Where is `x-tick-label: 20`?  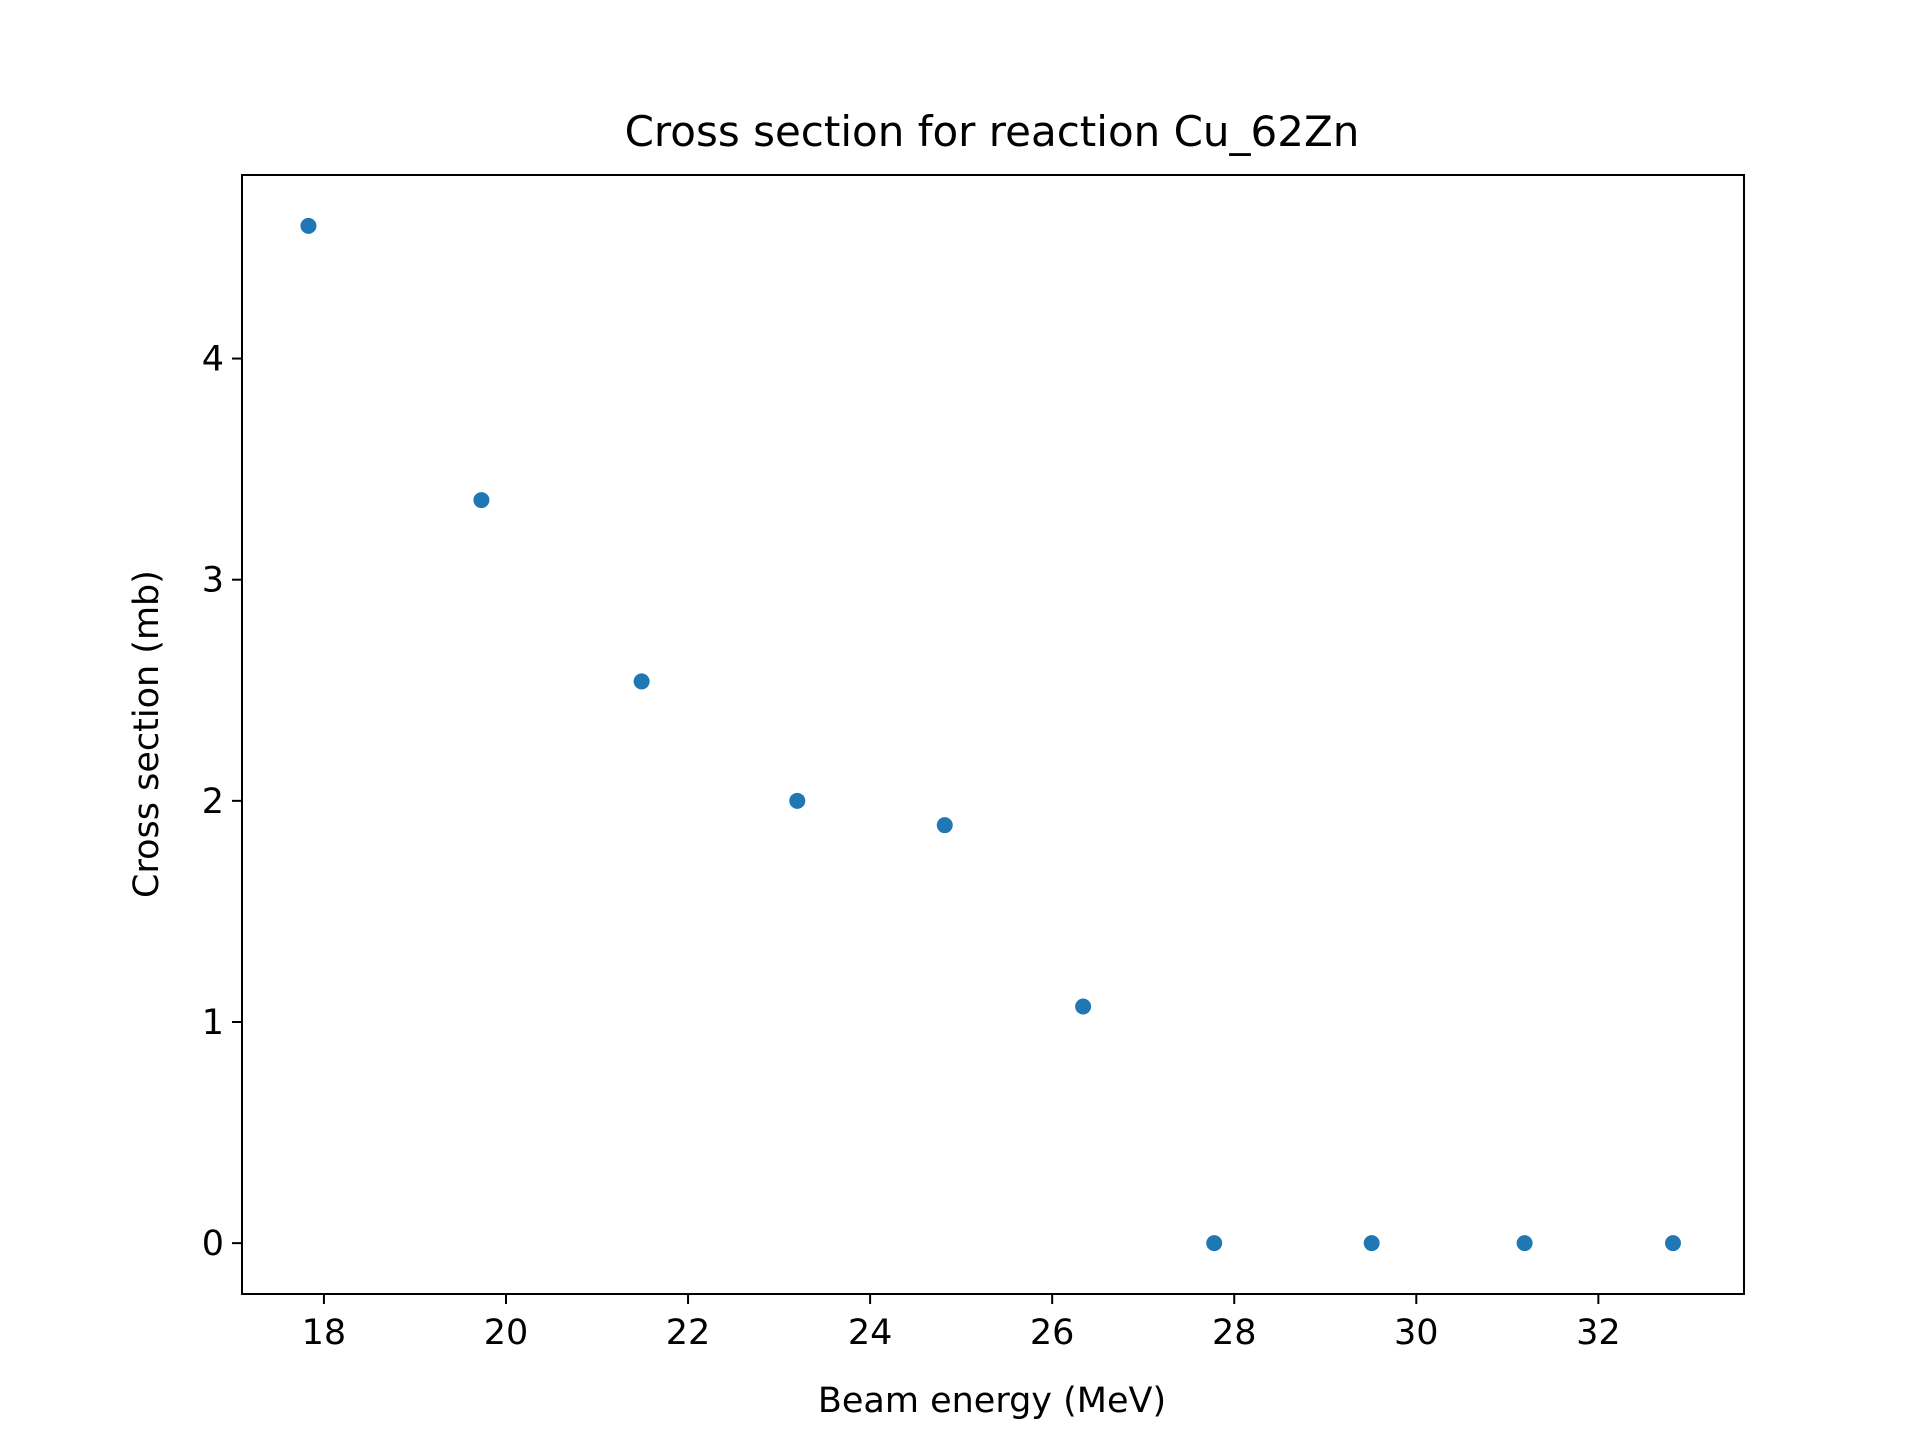
x-tick-label: 20 is located at coordinates (506, 1333).